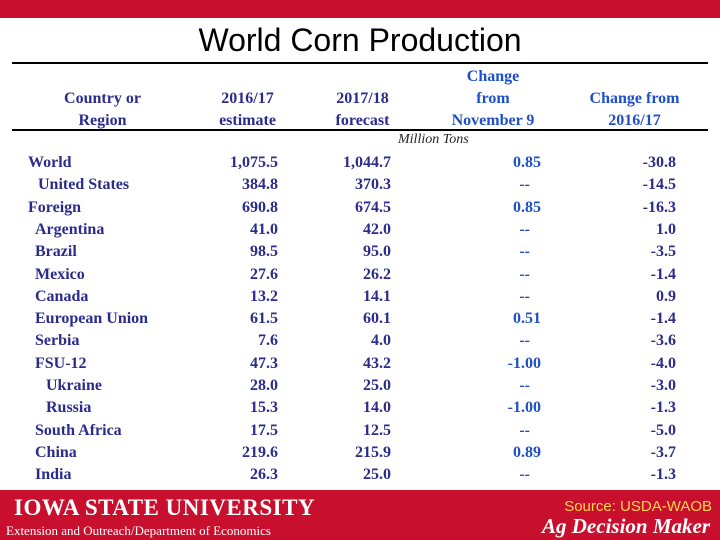 This screenshot has height=540, width=720. What do you see at coordinates (264, 363) in the screenshot?
I see `row-2016-value: 47.3` at bounding box center [264, 363].